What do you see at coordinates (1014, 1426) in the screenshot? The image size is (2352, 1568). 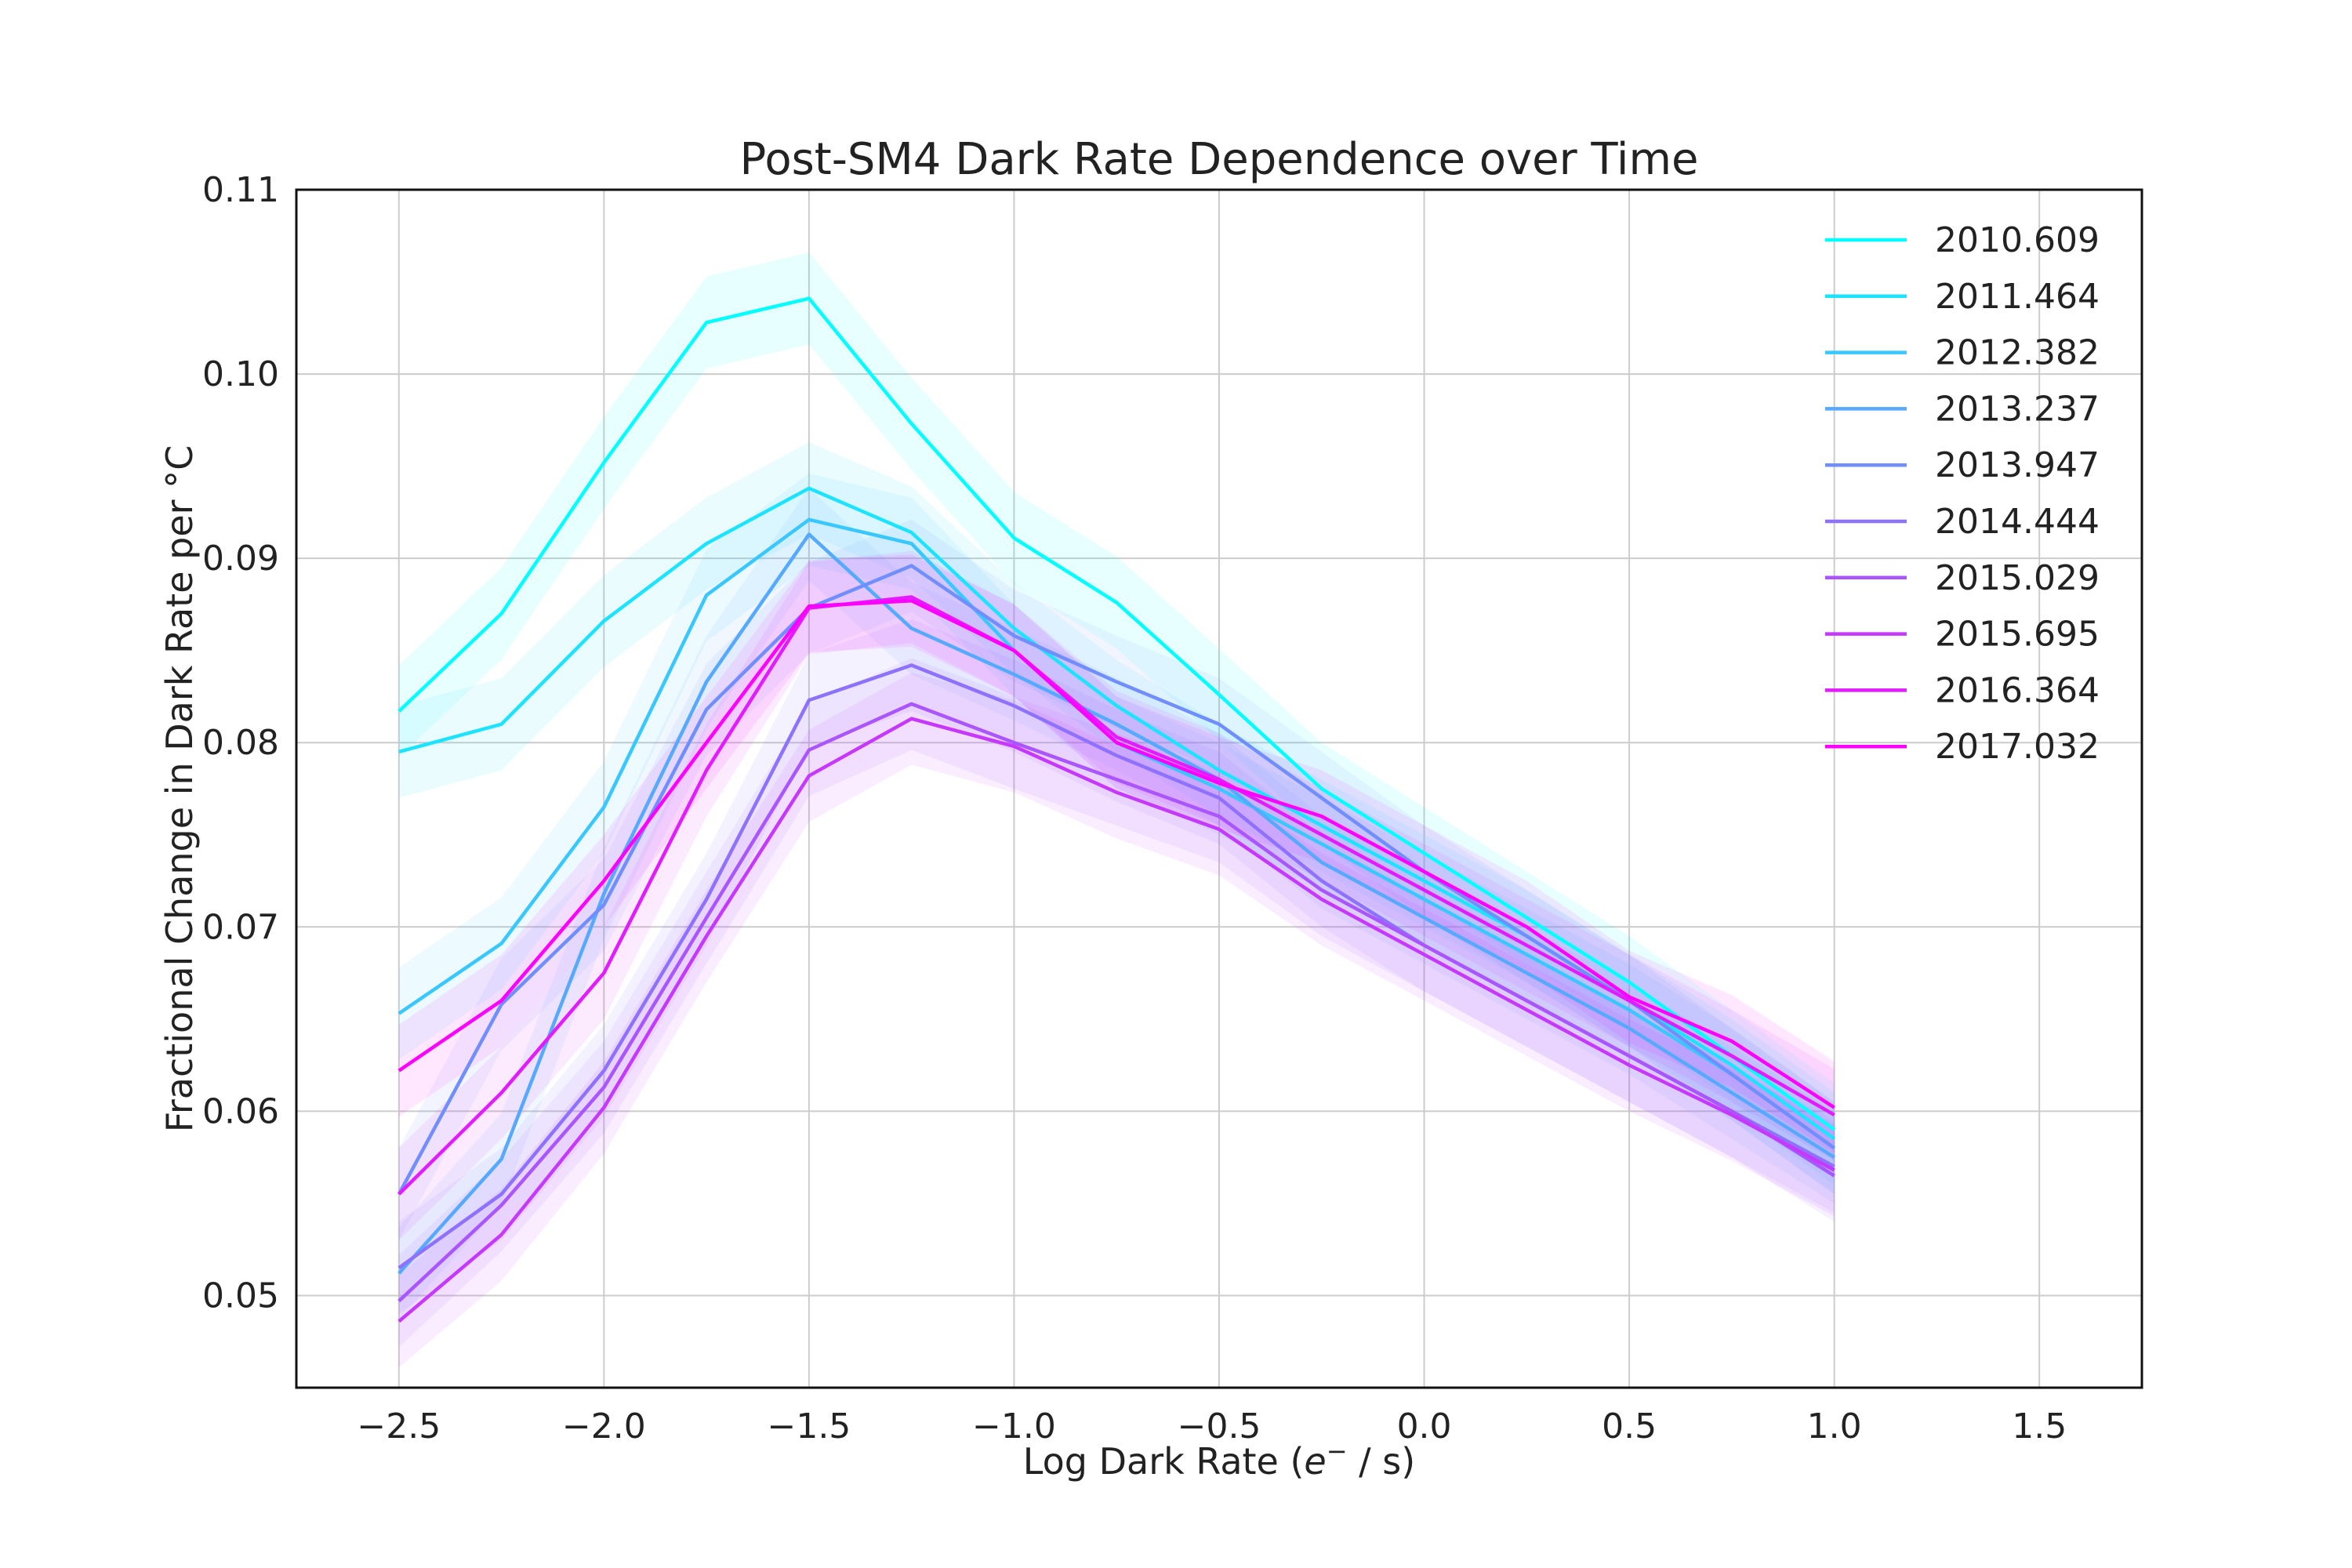 I see `x-tick-label: −1.0` at bounding box center [1014, 1426].